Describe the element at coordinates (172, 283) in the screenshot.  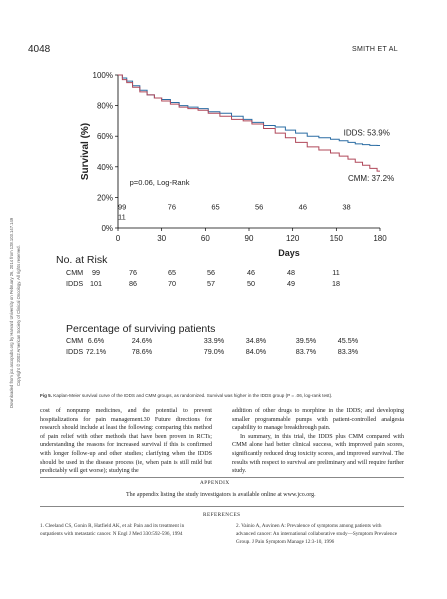
I see `risk-cell: 70` at that location.